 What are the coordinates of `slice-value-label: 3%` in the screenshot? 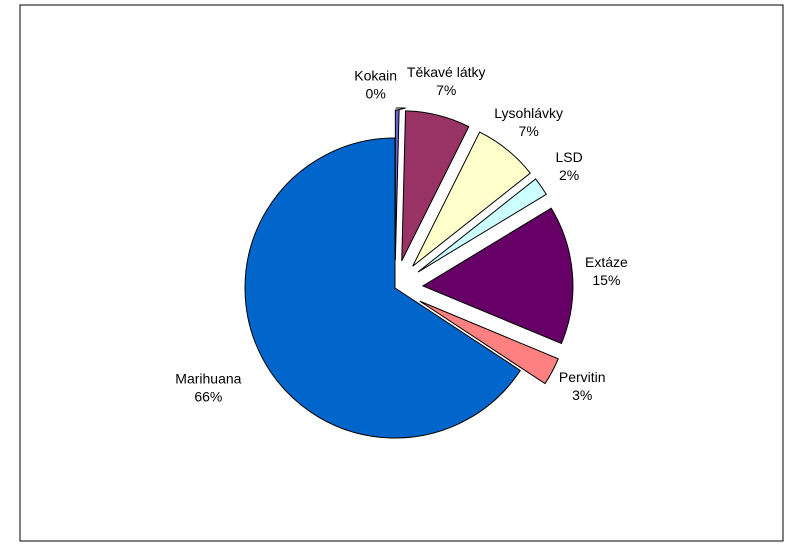 It's located at (582, 395).